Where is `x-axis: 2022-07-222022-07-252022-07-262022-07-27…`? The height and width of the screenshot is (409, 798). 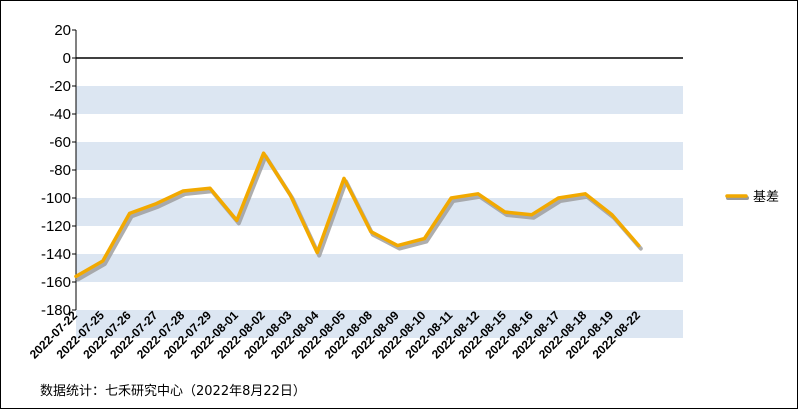
x-axis: 2022-07-222022-07-252022-07-262022-07-27… is located at coordinates (335, 335).